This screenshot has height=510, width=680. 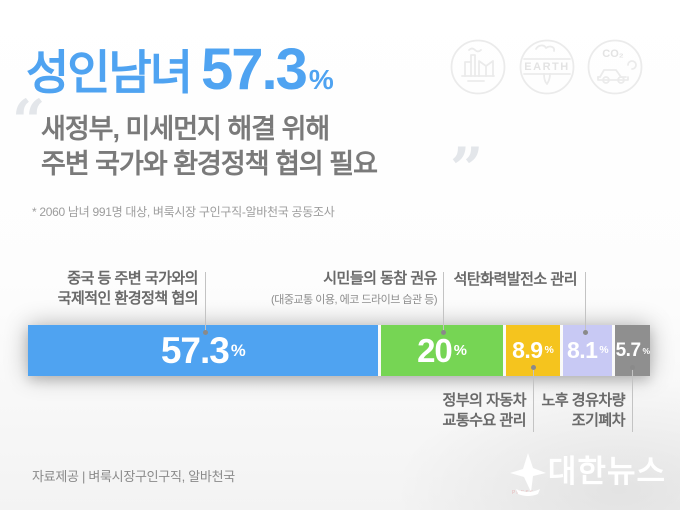 What do you see at coordinates (254, 69) in the screenshot?
I see `title-value: 57.3` at bounding box center [254, 69].